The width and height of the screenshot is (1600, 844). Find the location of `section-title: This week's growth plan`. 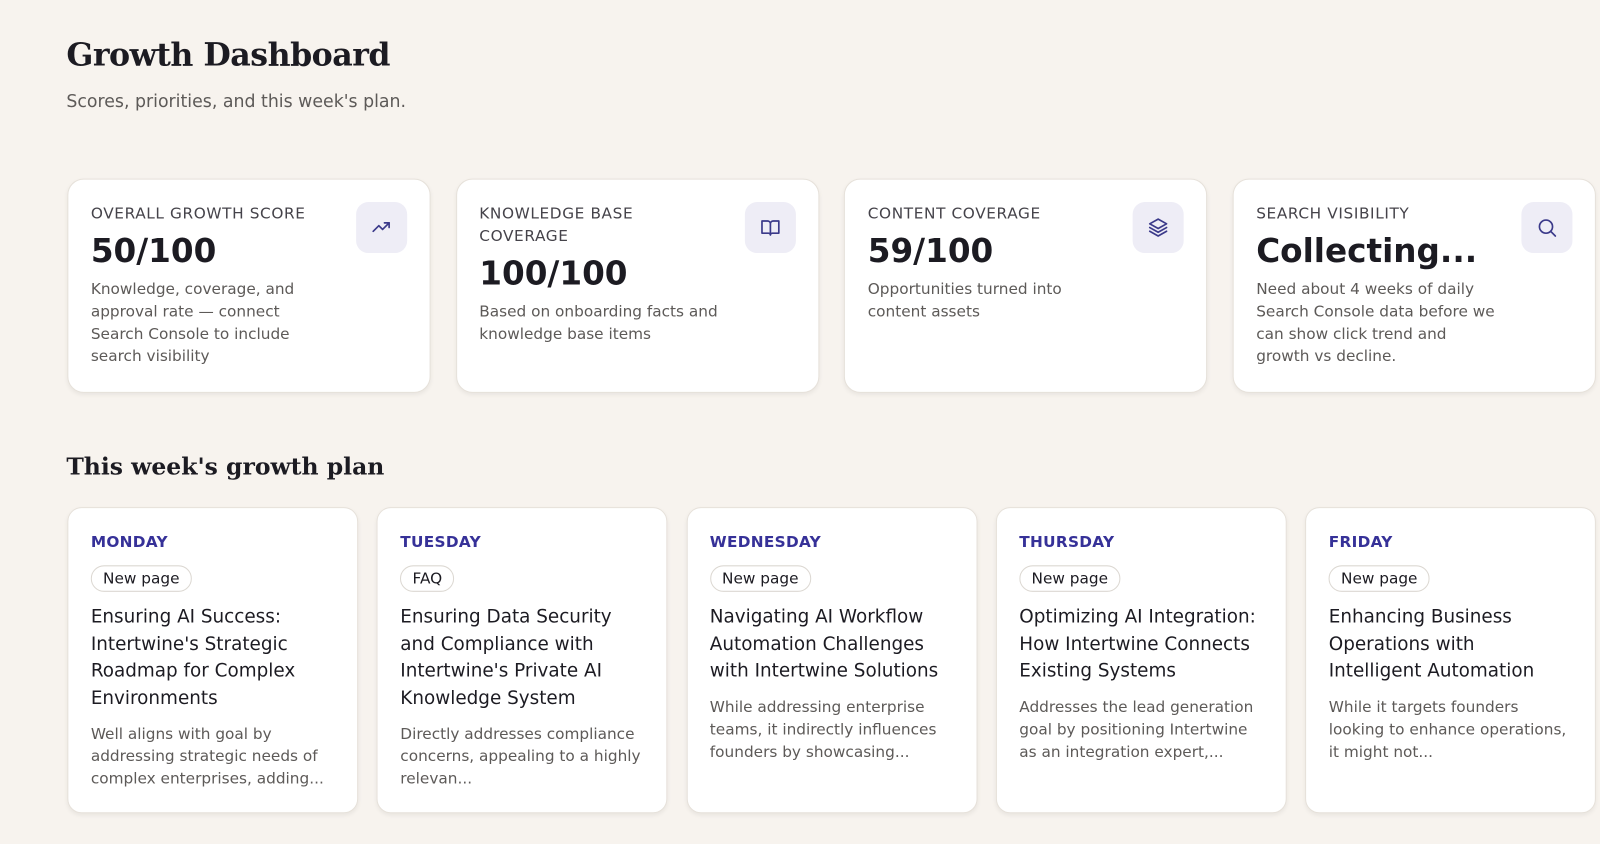

section-title: This week's growth plan is located at coordinates (225, 467).